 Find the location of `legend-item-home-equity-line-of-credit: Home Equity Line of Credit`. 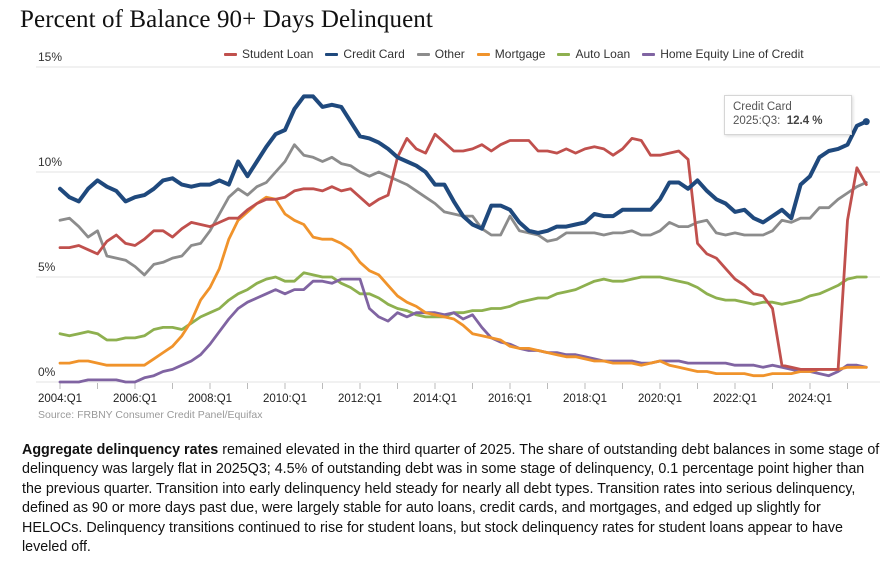

legend-item-home-equity-line-of-credit: Home Equity Line of Credit is located at coordinates (723, 54).